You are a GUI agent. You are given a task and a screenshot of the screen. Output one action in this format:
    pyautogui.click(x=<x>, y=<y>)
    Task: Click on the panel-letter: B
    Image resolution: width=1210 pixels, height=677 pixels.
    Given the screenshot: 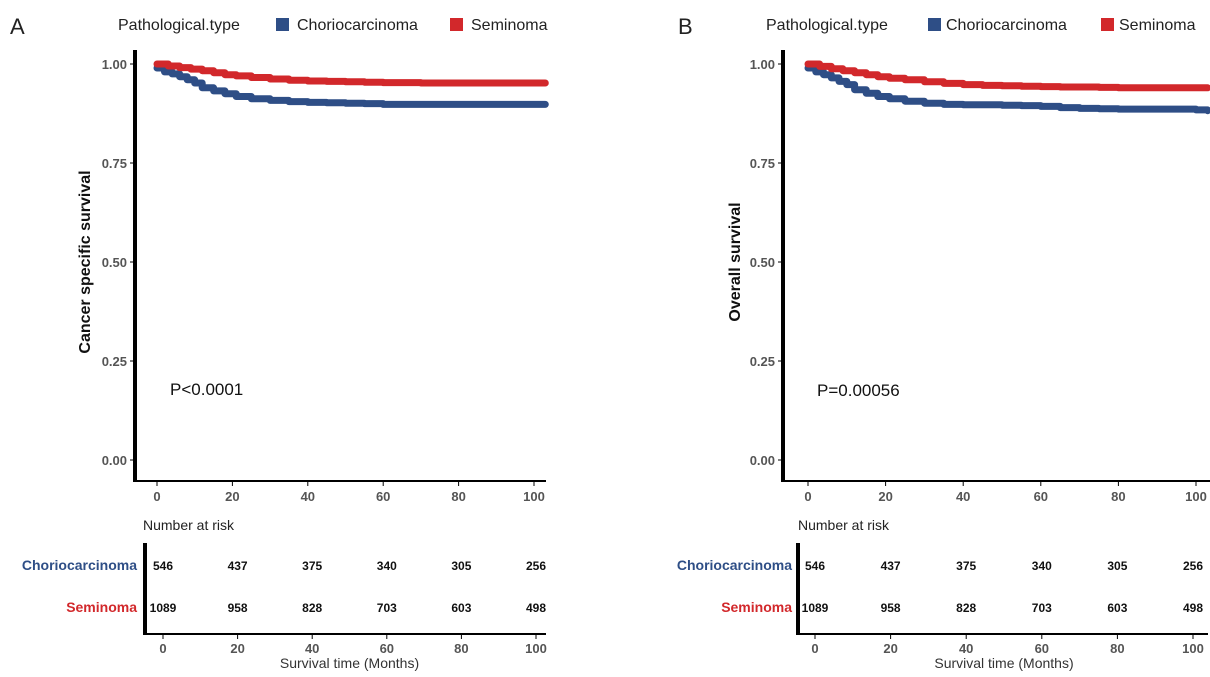 What is the action you would take?
    pyautogui.click(x=685, y=26)
    